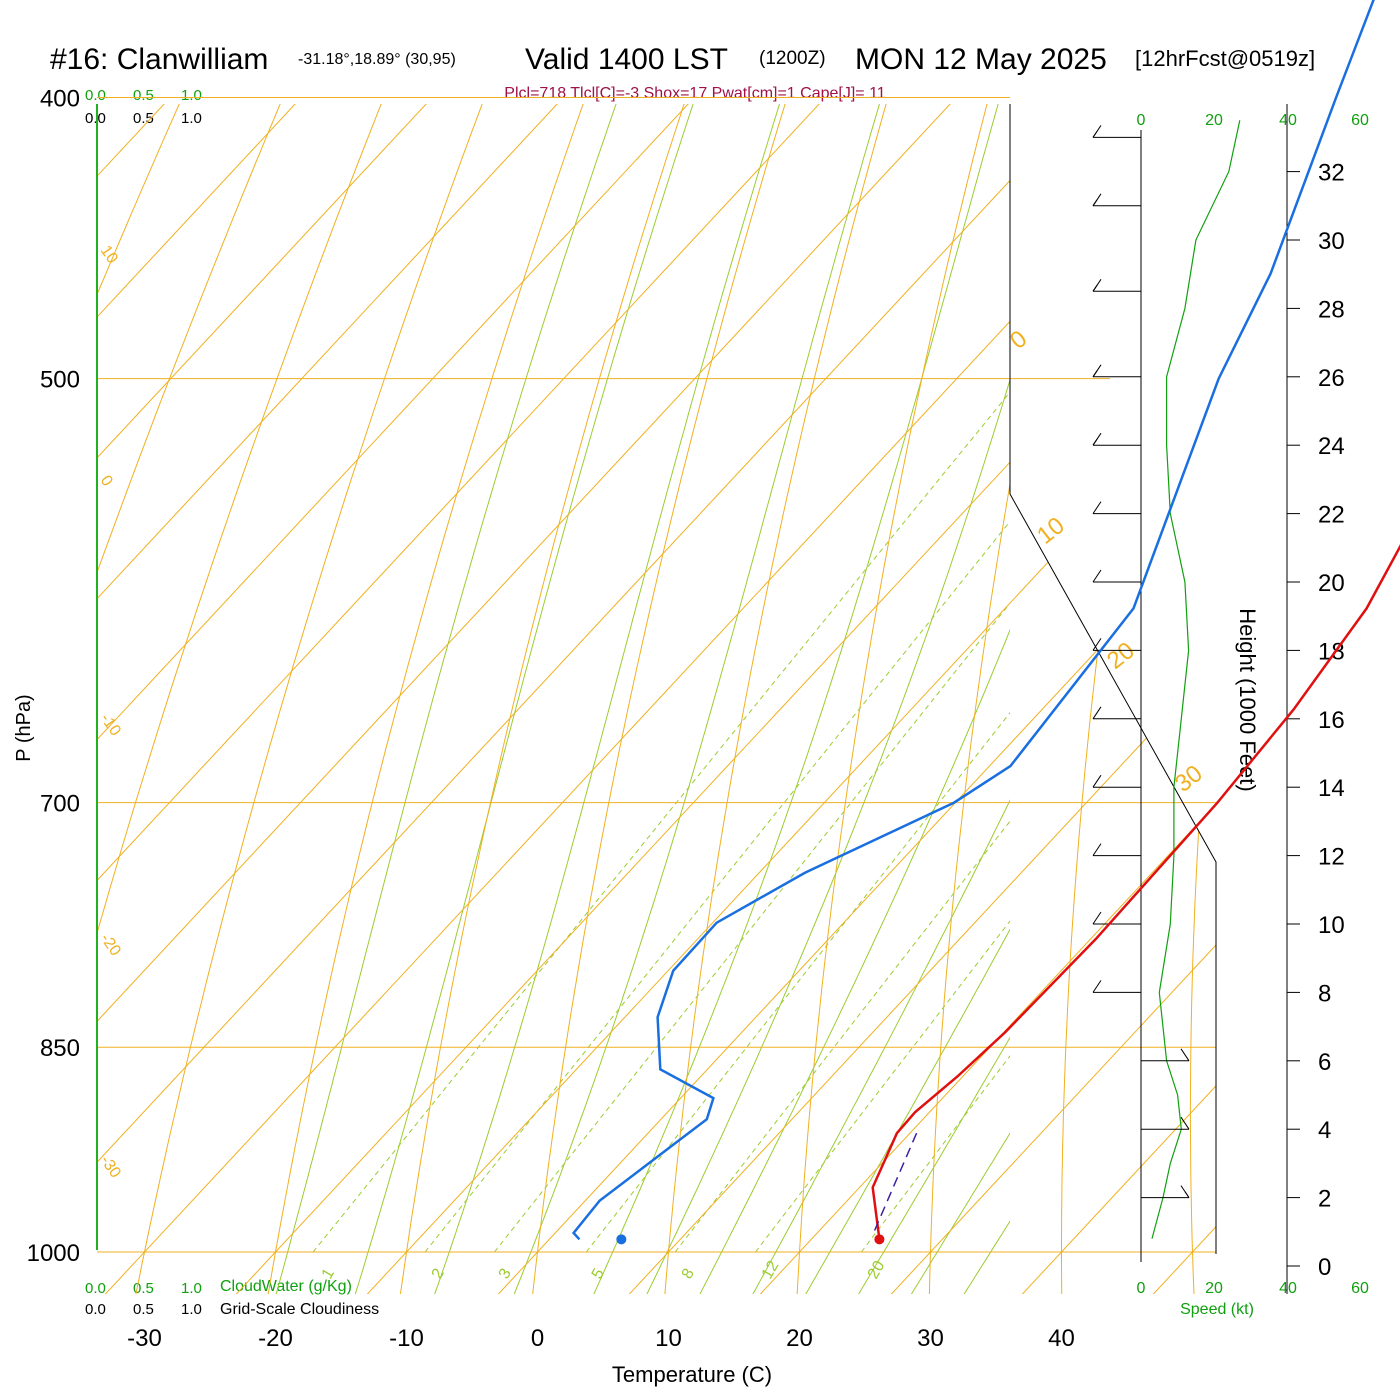 The height and width of the screenshot is (1400, 1400). I want to click on cloudwater-scale-top: 0.0 0.5 1.0 0.0 0.5 1.0, so click(143, 107).